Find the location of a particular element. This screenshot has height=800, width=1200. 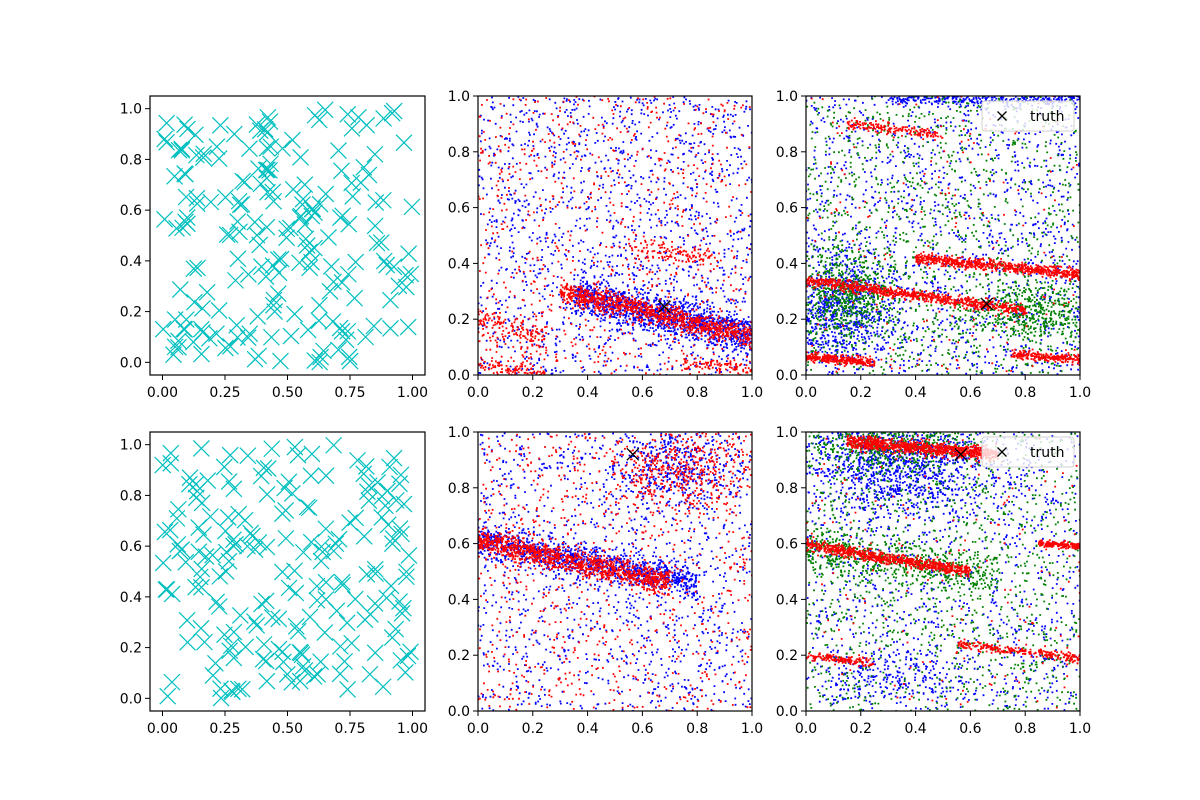

y-tick-label: 0.4 is located at coordinates (131, 262).